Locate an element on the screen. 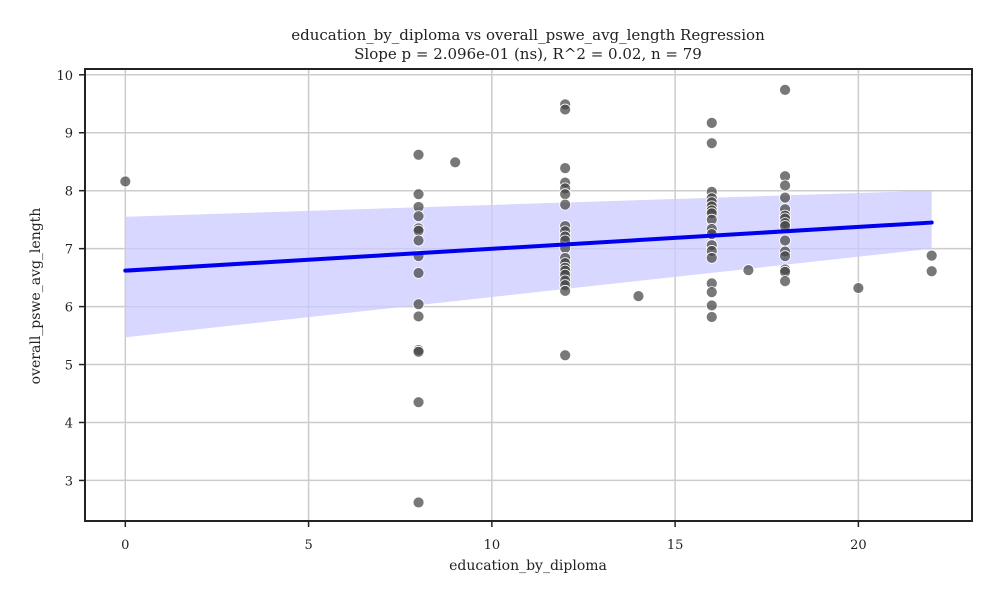  x-axis-label: education_by_diploma is located at coordinates (528, 566).